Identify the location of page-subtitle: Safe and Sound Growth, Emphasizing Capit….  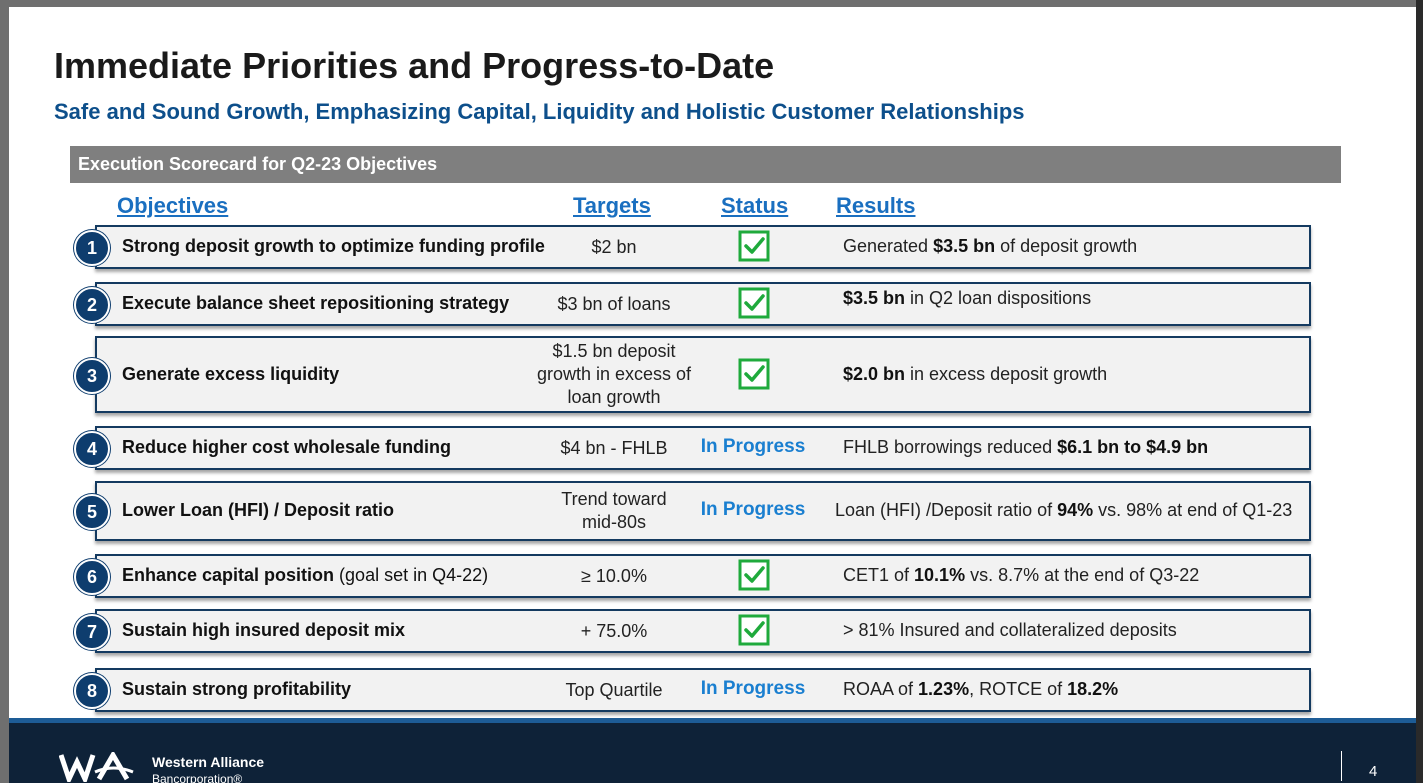
(539, 111).